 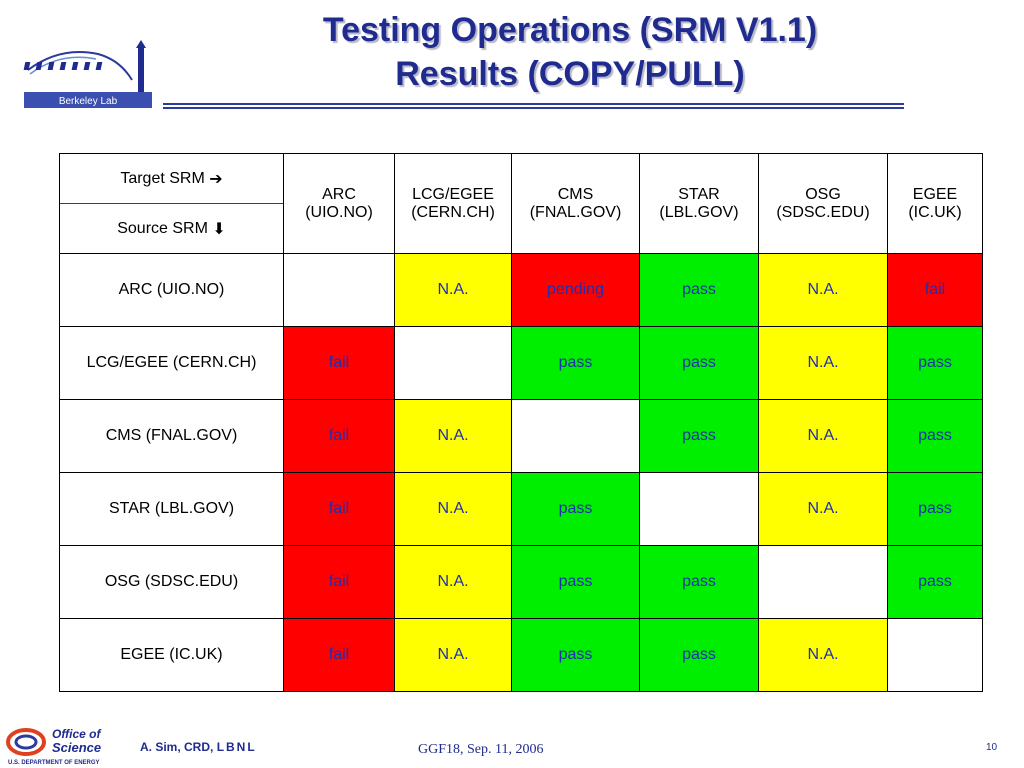 I want to click on svg-text: Office of, so click(x=76, y=734).